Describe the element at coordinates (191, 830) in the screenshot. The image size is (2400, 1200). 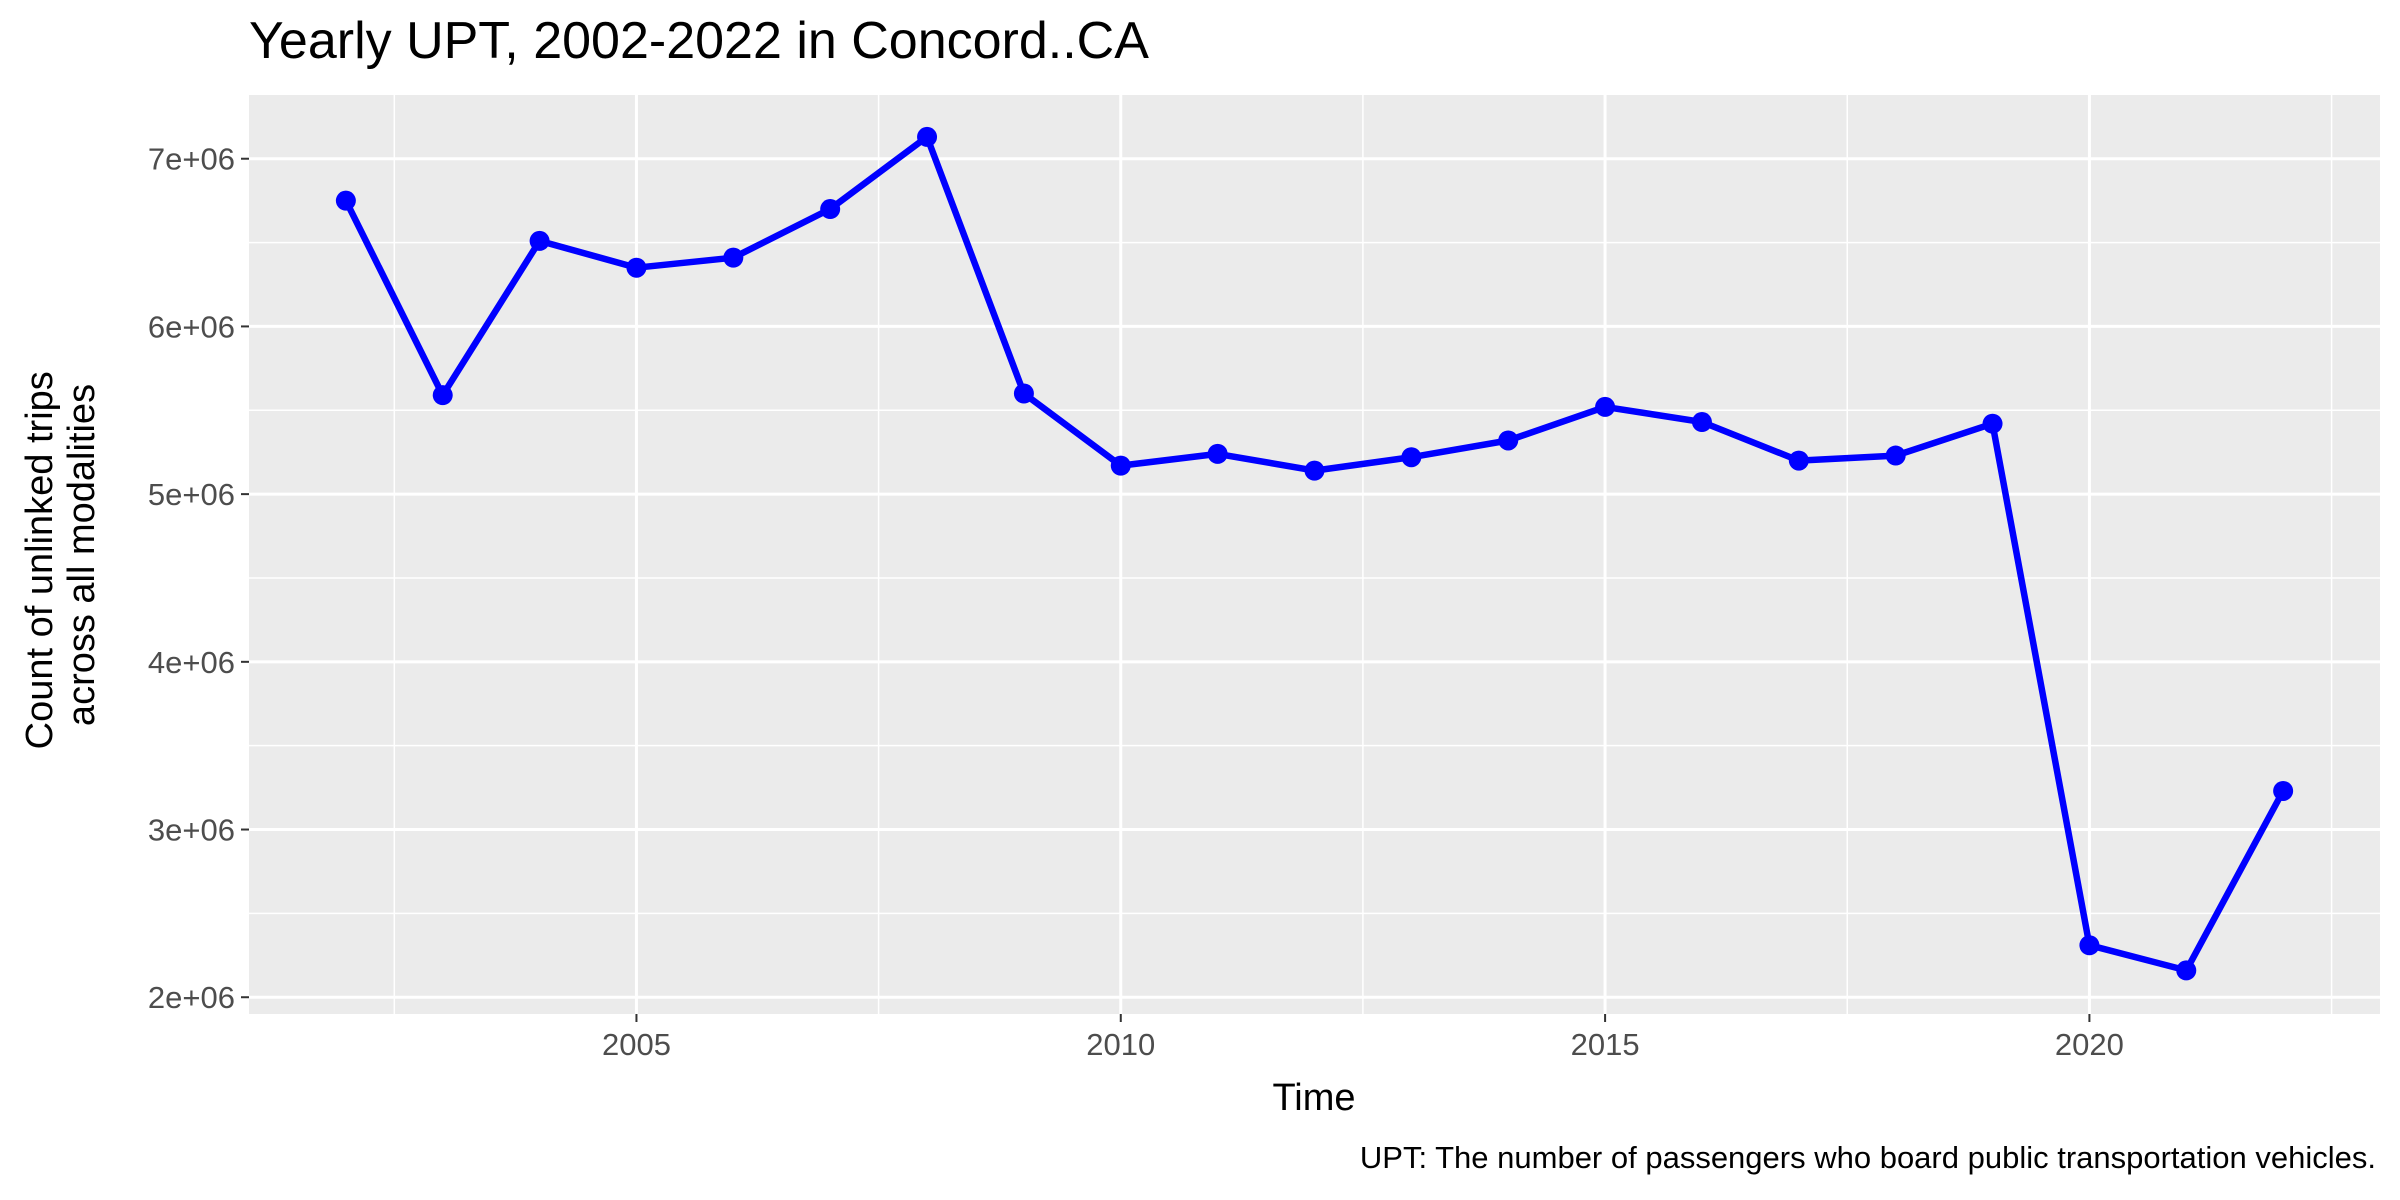
I see `y-tick-label: 3e+06` at that location.